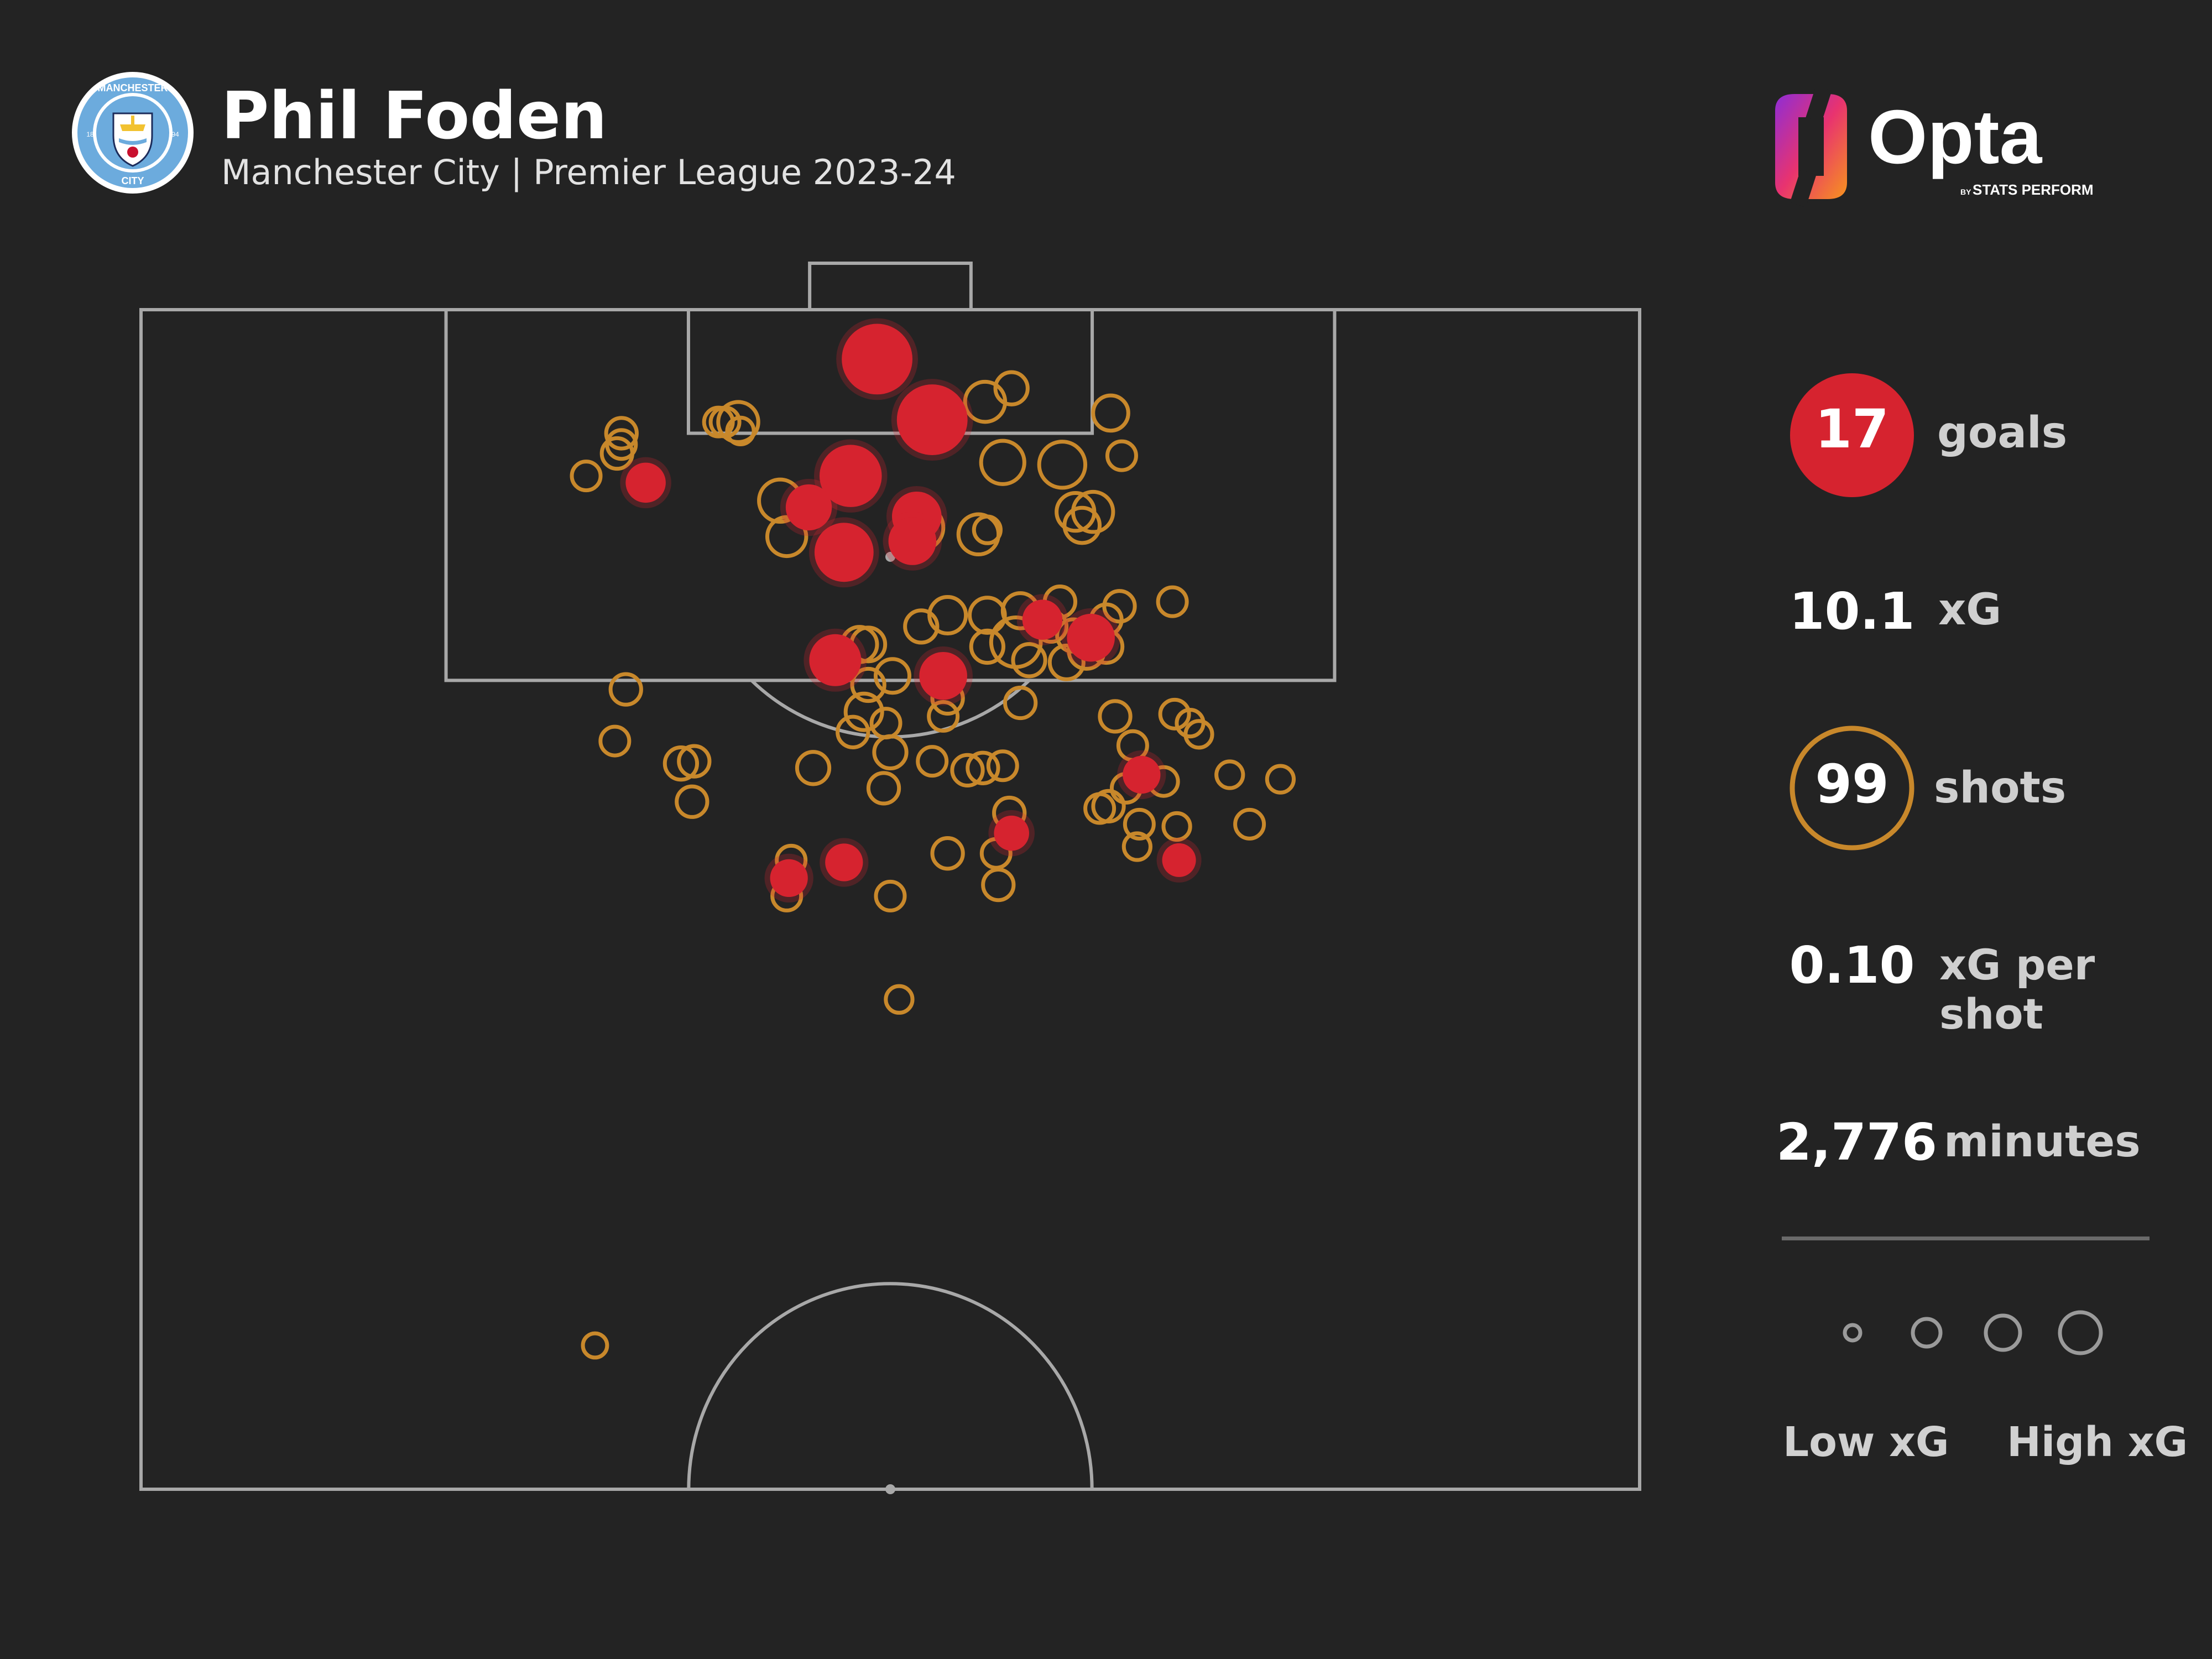 This screenshot has height=1659, width=2212. I want to click on centre-spot, so click(890, 1489).